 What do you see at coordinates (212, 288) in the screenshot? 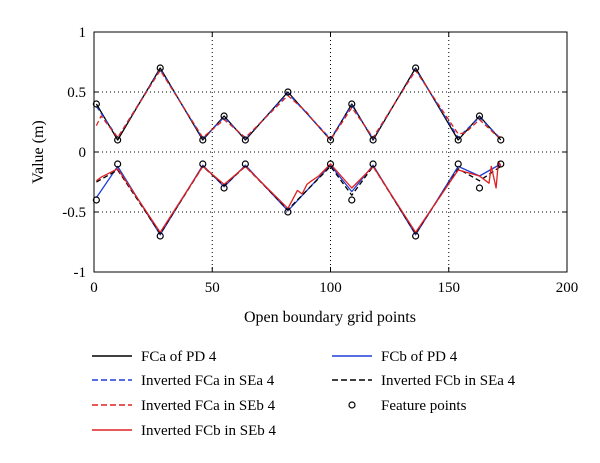
I see `x-tick-label: 50` at bounding box center [212, 288].